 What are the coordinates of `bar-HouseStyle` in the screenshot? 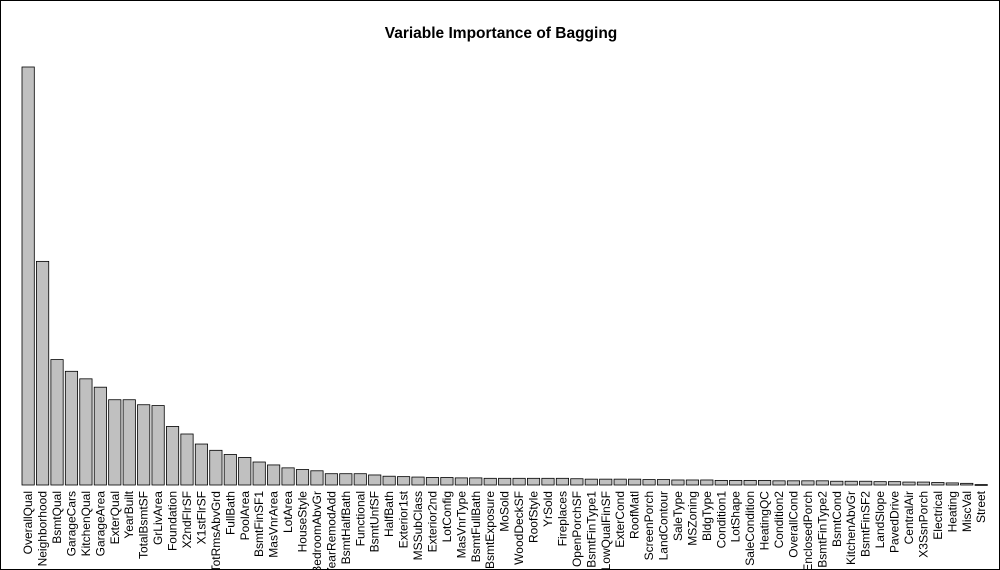 It's located at (302, 477).